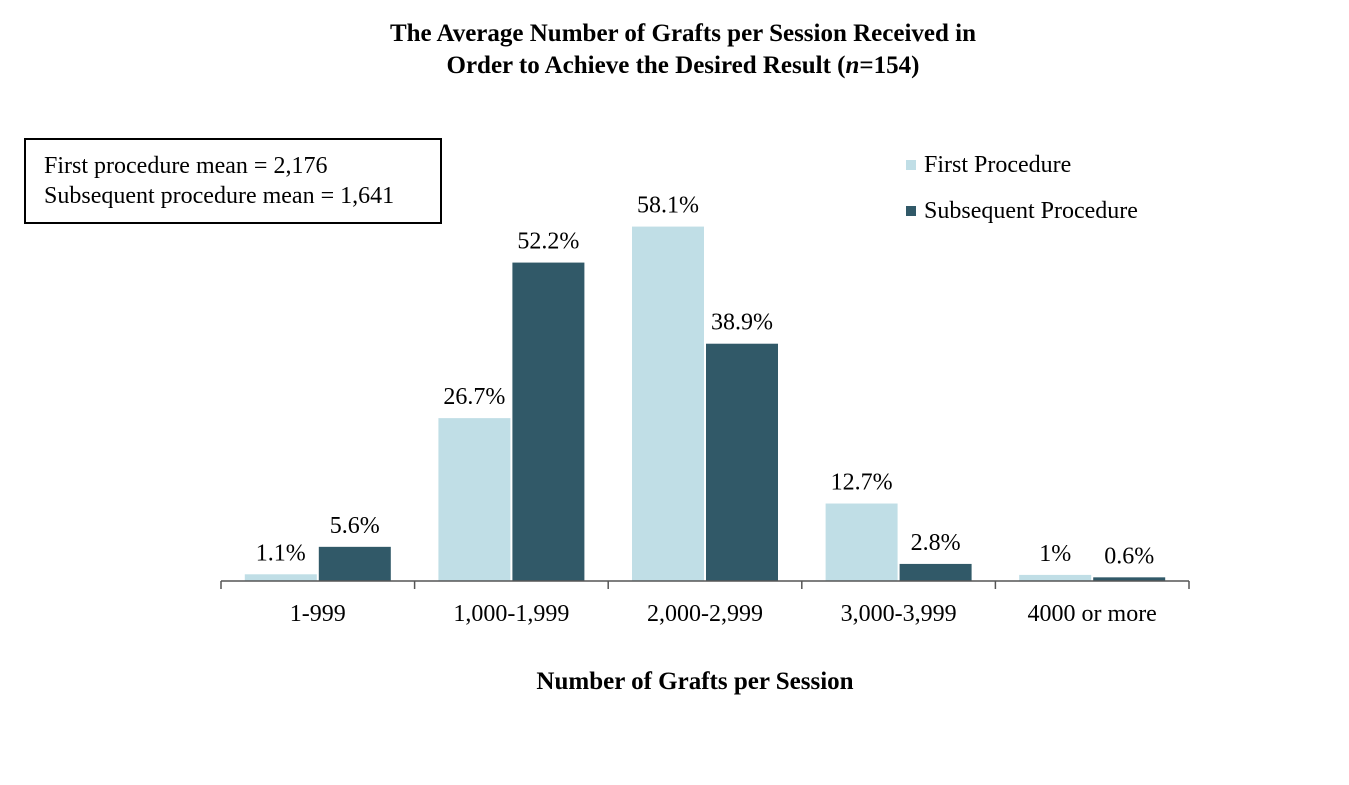 The width and height of the screenshot is (1349, 785). What do you see at coordinates (668, 206) in the screenshot?
I see `data-label-first-procedure-2-000-2-999: 58.1%` at bounding box center [668, 206].